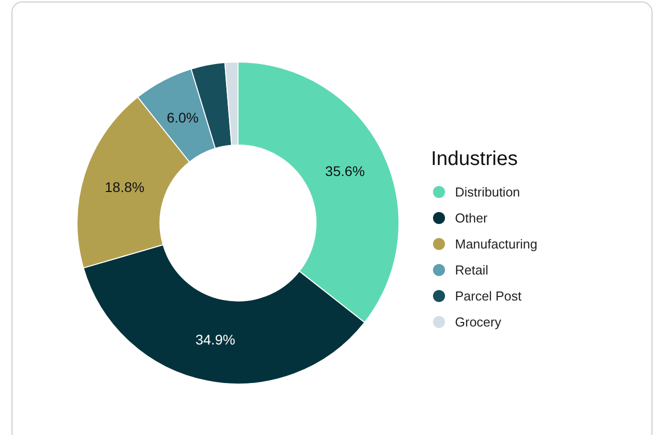 Image resolution: width=657 pixels, height=435 pixels. What do you see at coordinates (182, 118) in the screenshot?
I see `data-label: 6.0%` at bounding box center [182, 118].